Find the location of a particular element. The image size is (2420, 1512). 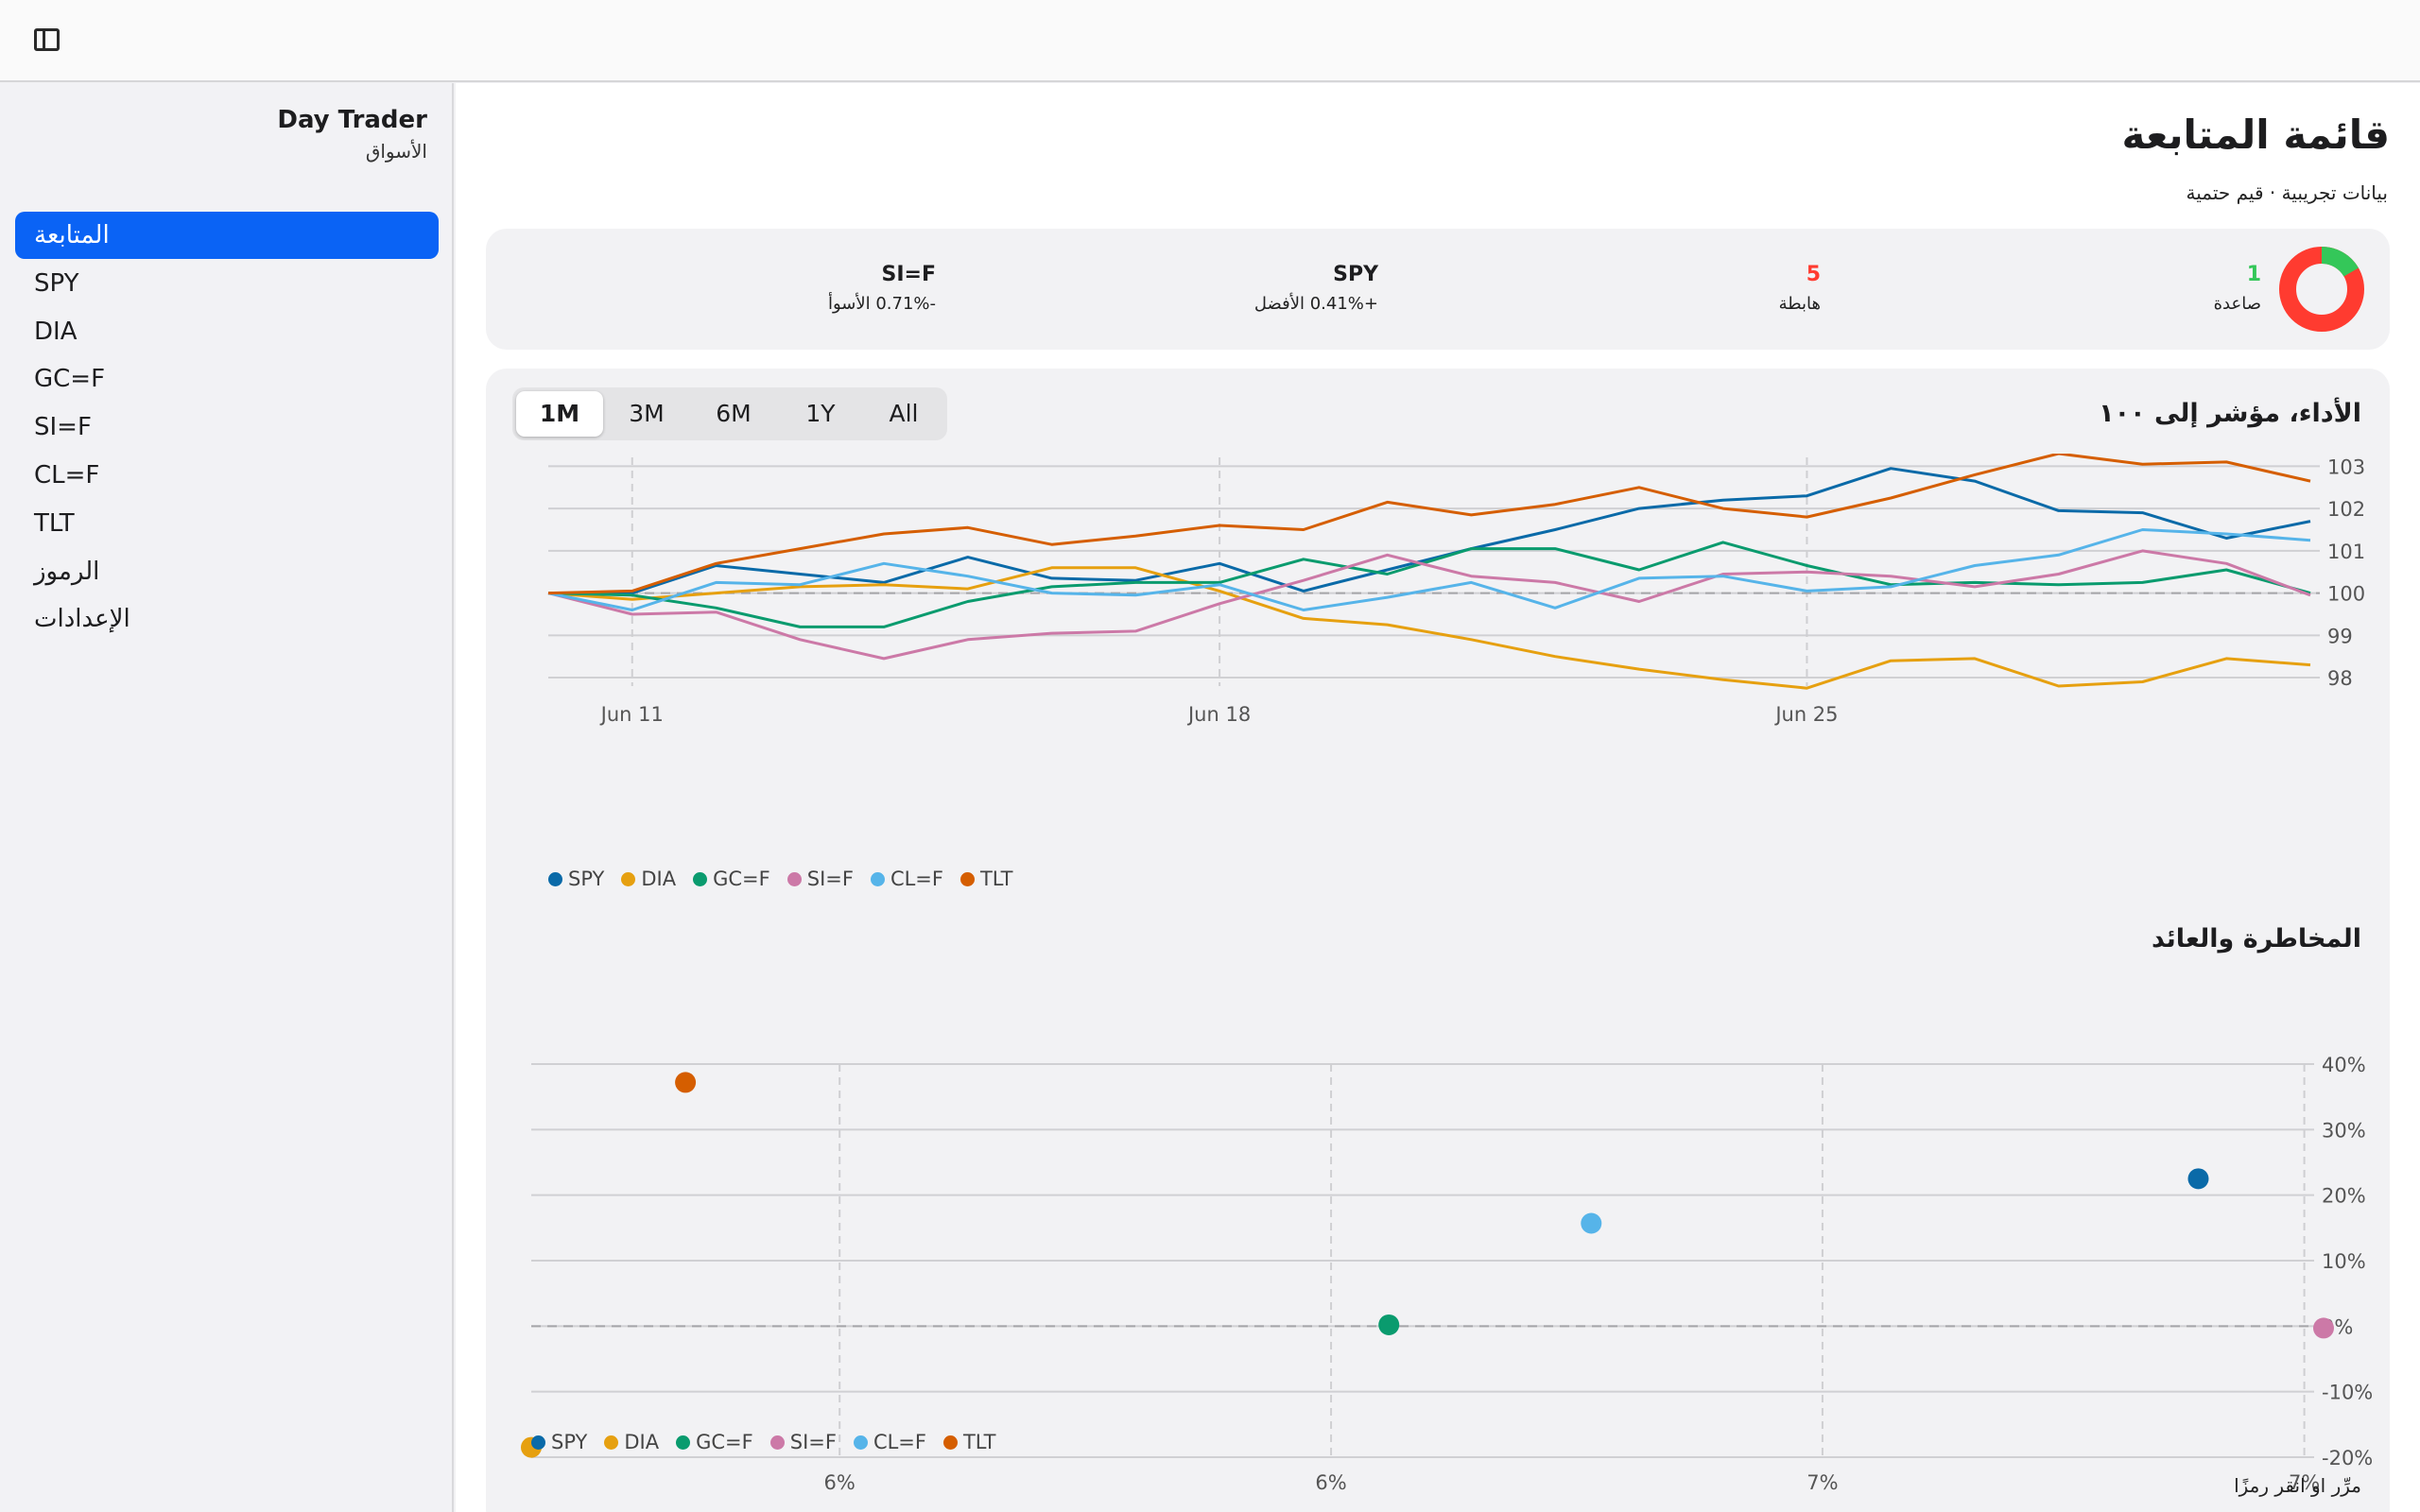

worst-summary: SI=F -0.71% الأسوأ is located at coordinates (882, 288).